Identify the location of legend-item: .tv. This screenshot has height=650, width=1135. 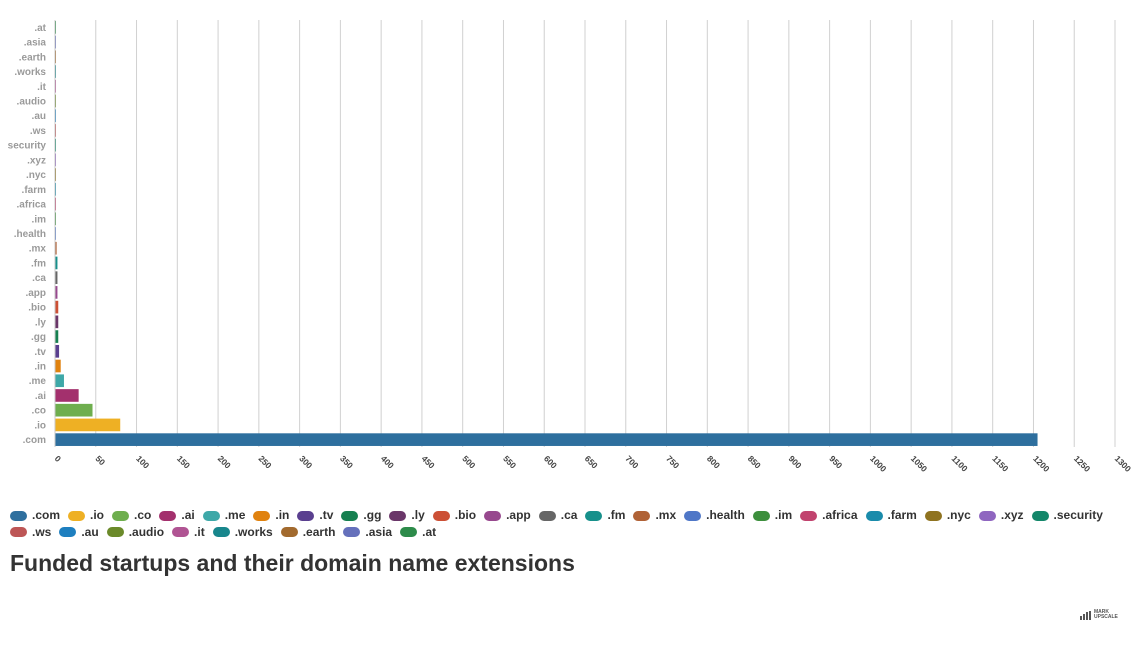
(315, 515).